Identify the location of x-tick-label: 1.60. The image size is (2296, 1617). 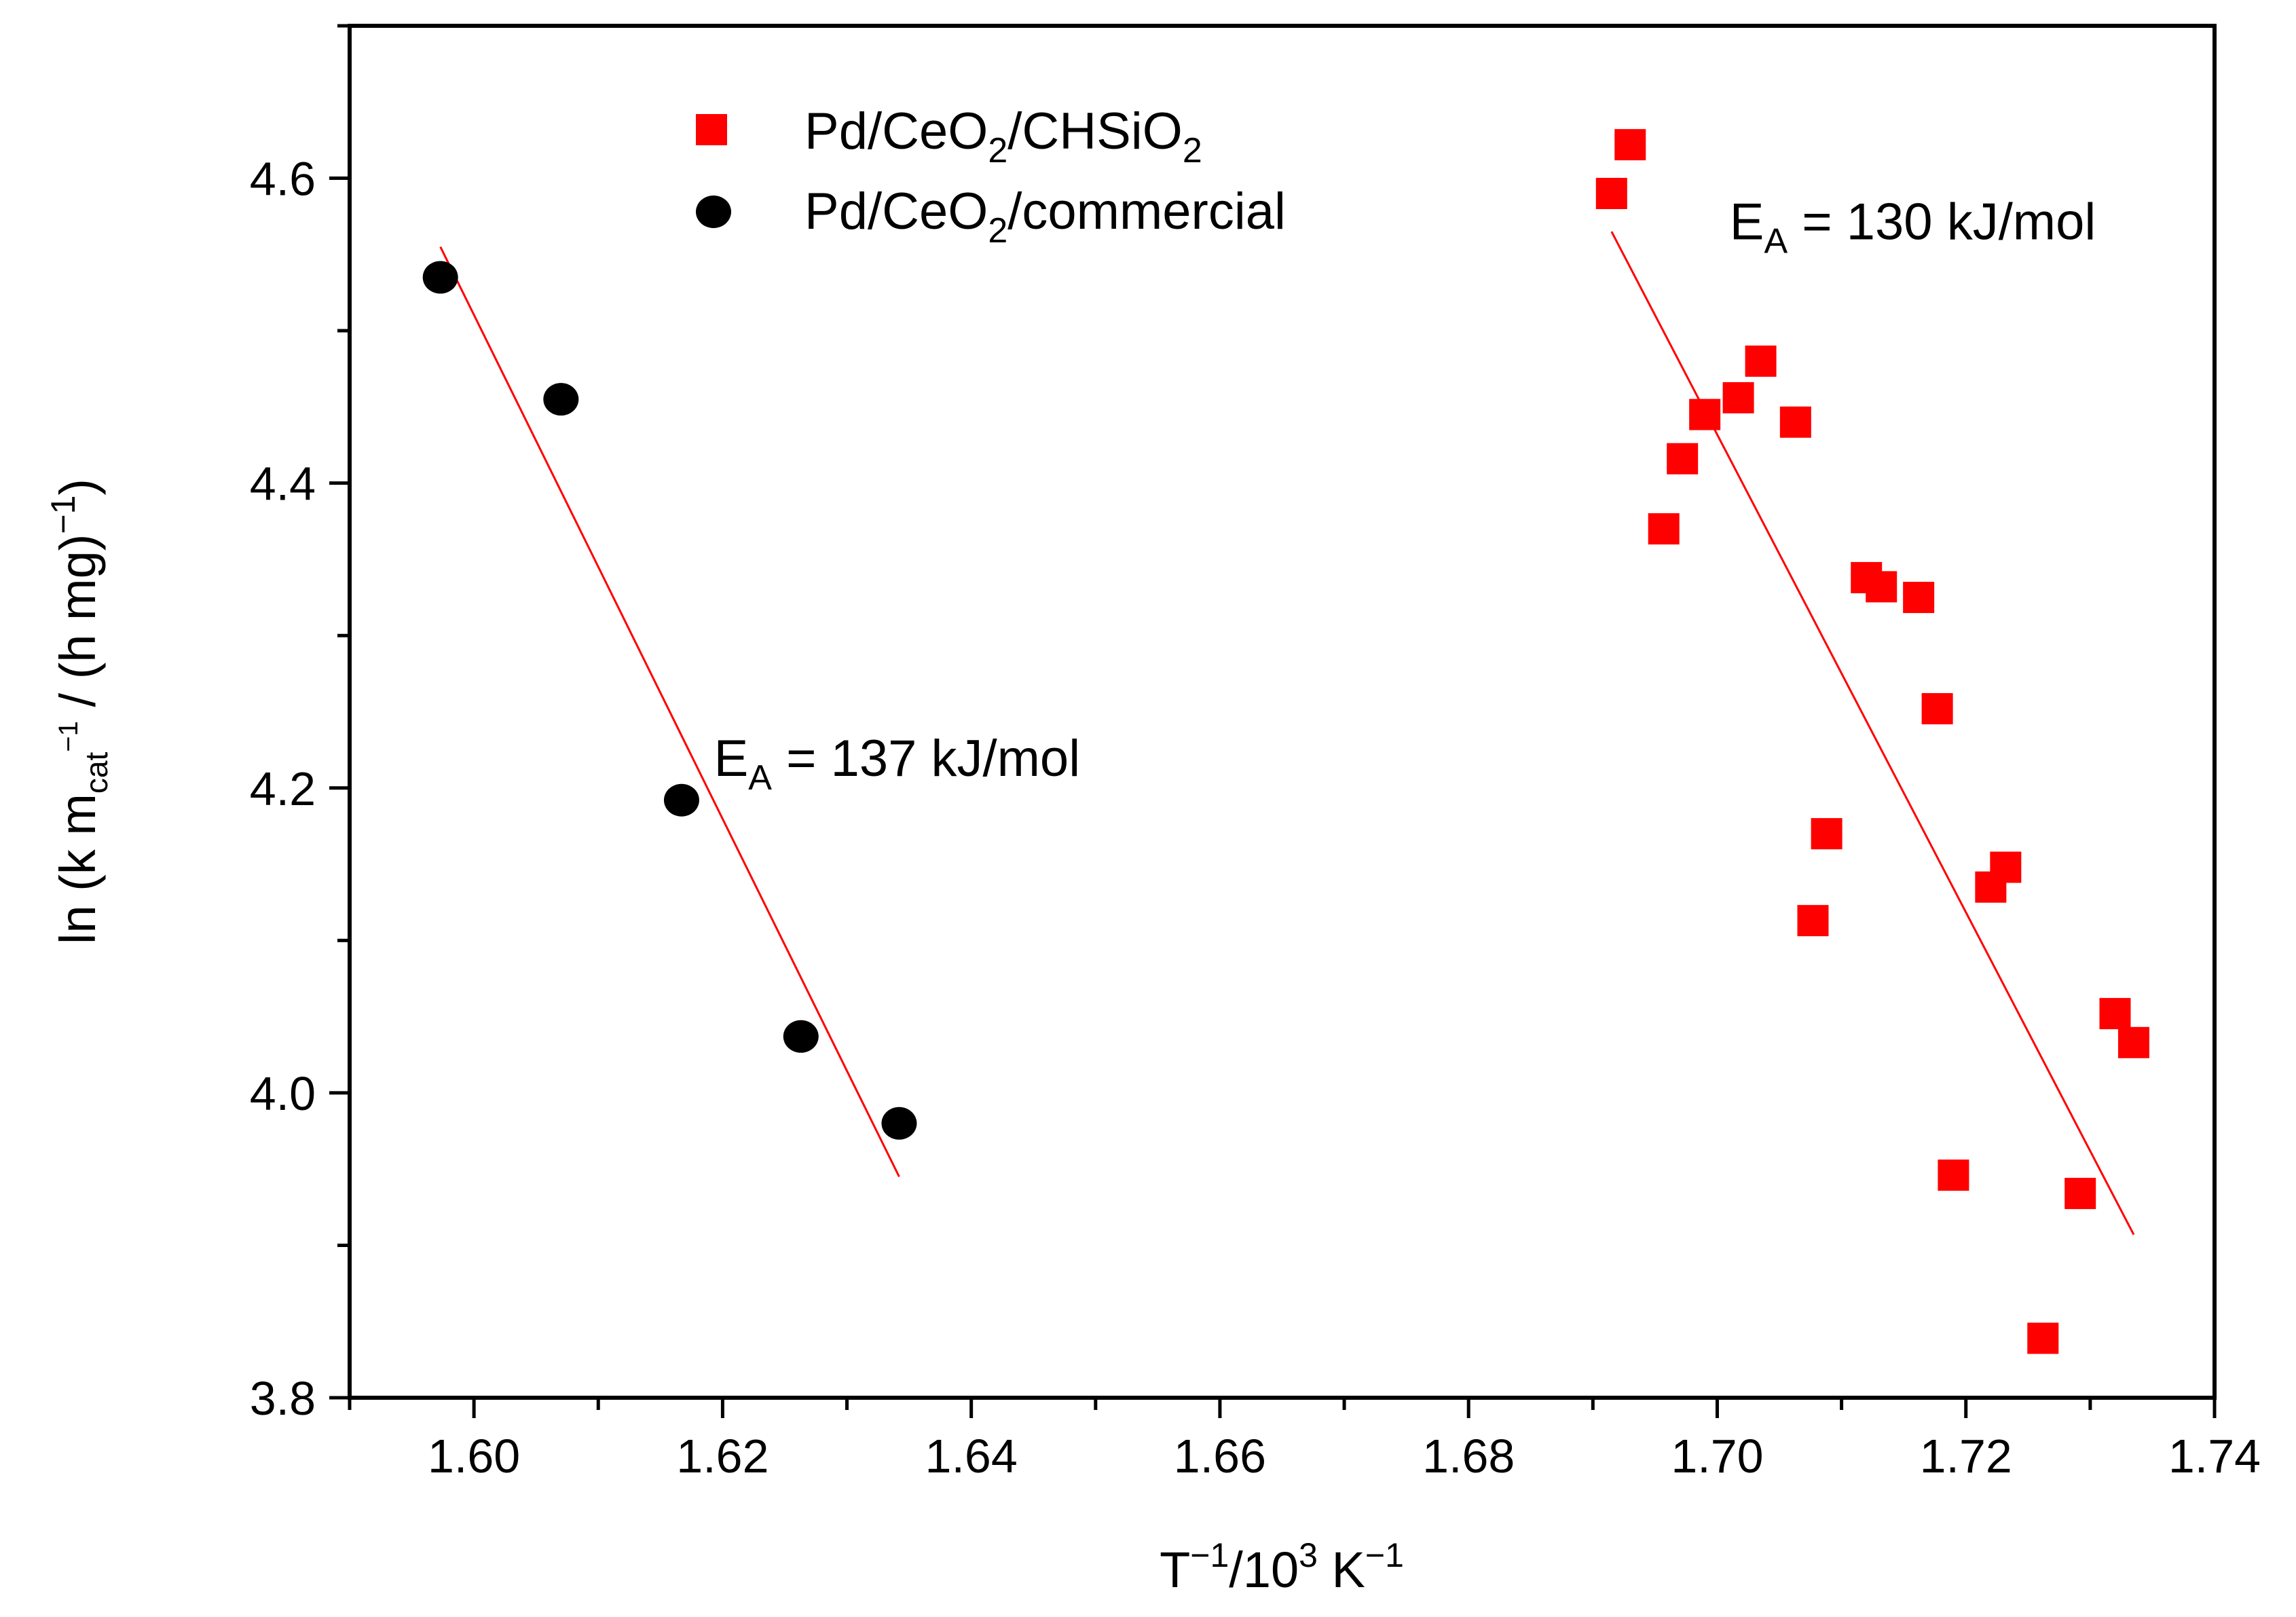
(474, 1457).